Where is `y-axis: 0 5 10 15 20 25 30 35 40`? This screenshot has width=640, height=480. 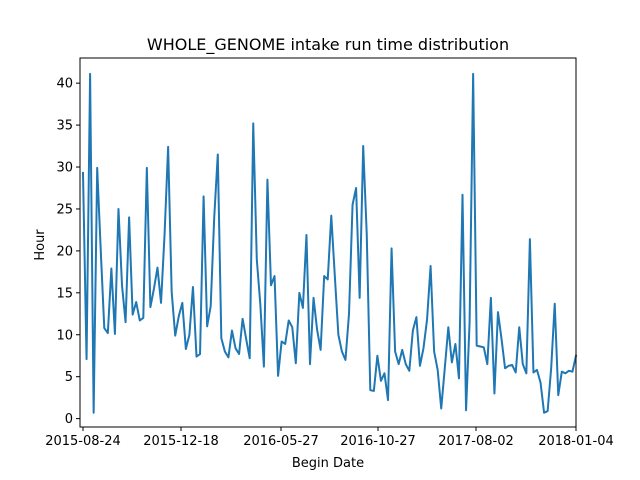
y-axis: 0 5 10 15 20 25 30 35 40 is located at coordinates (68, 252).